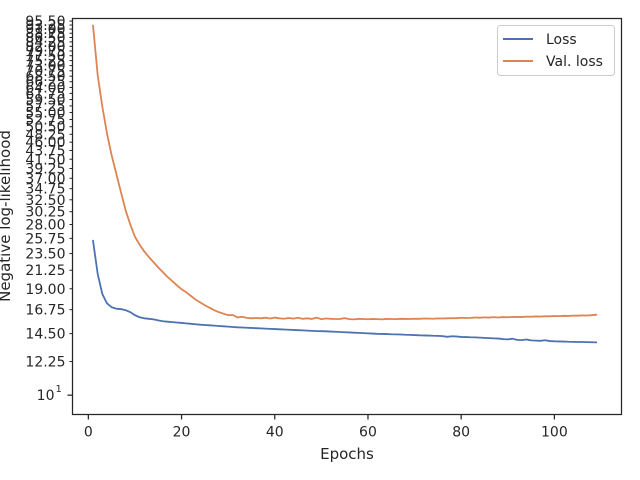 The image size is (640, 480). I want to click on y-tick-label: 77.50, so click(45, 57).